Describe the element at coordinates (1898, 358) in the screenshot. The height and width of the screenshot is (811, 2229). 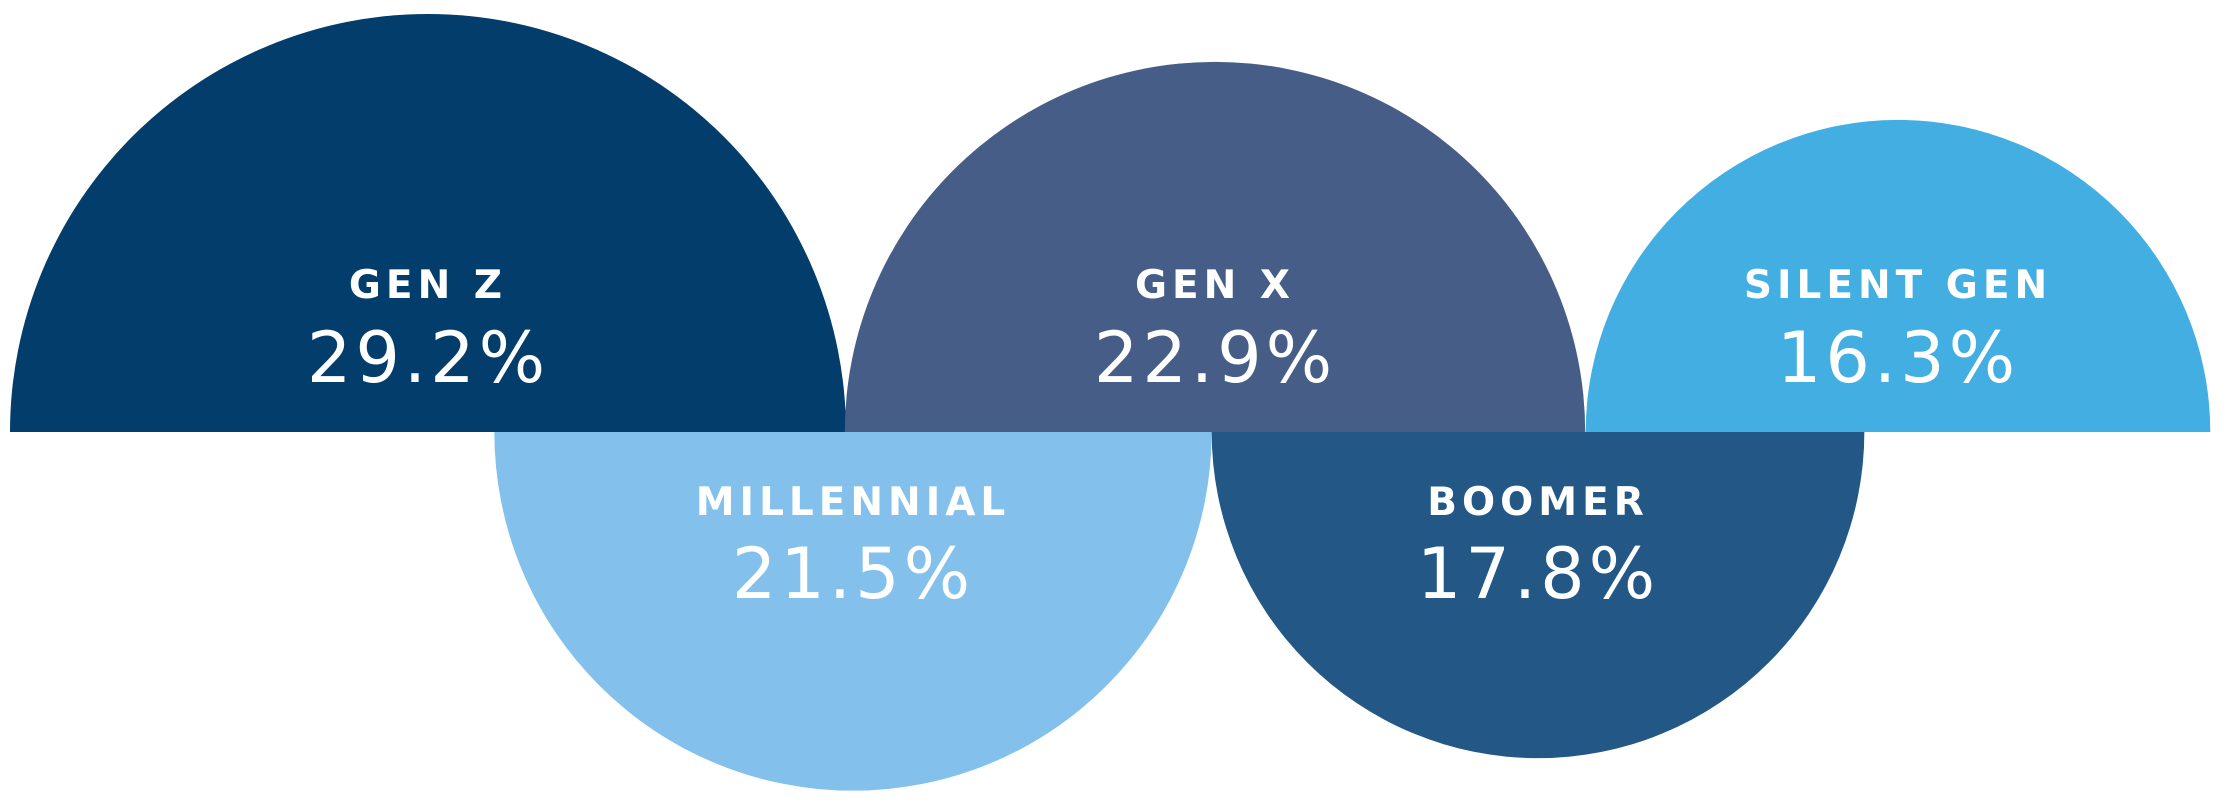
I see `value-label-silent-gen: 16.3%` at that location.